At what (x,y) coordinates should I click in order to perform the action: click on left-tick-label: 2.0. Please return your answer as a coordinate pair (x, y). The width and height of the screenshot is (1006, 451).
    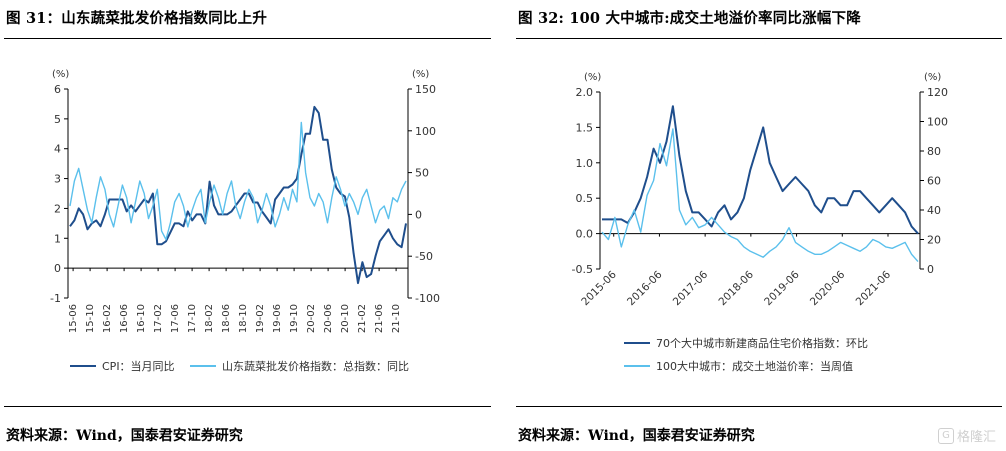
    Looking at the image, I should click on (585, 92).